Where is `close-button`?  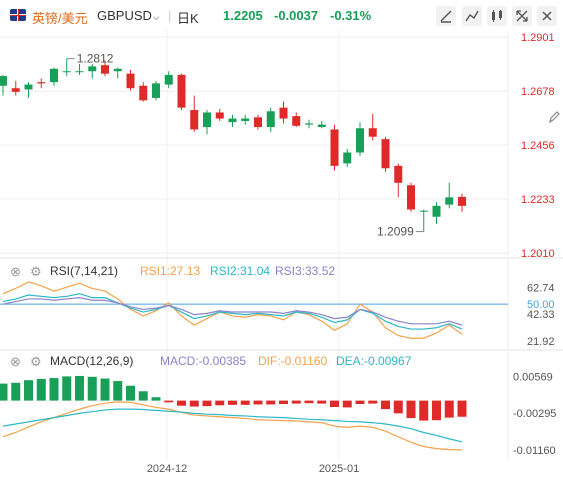
close-button is located at coordinates (547, 16).